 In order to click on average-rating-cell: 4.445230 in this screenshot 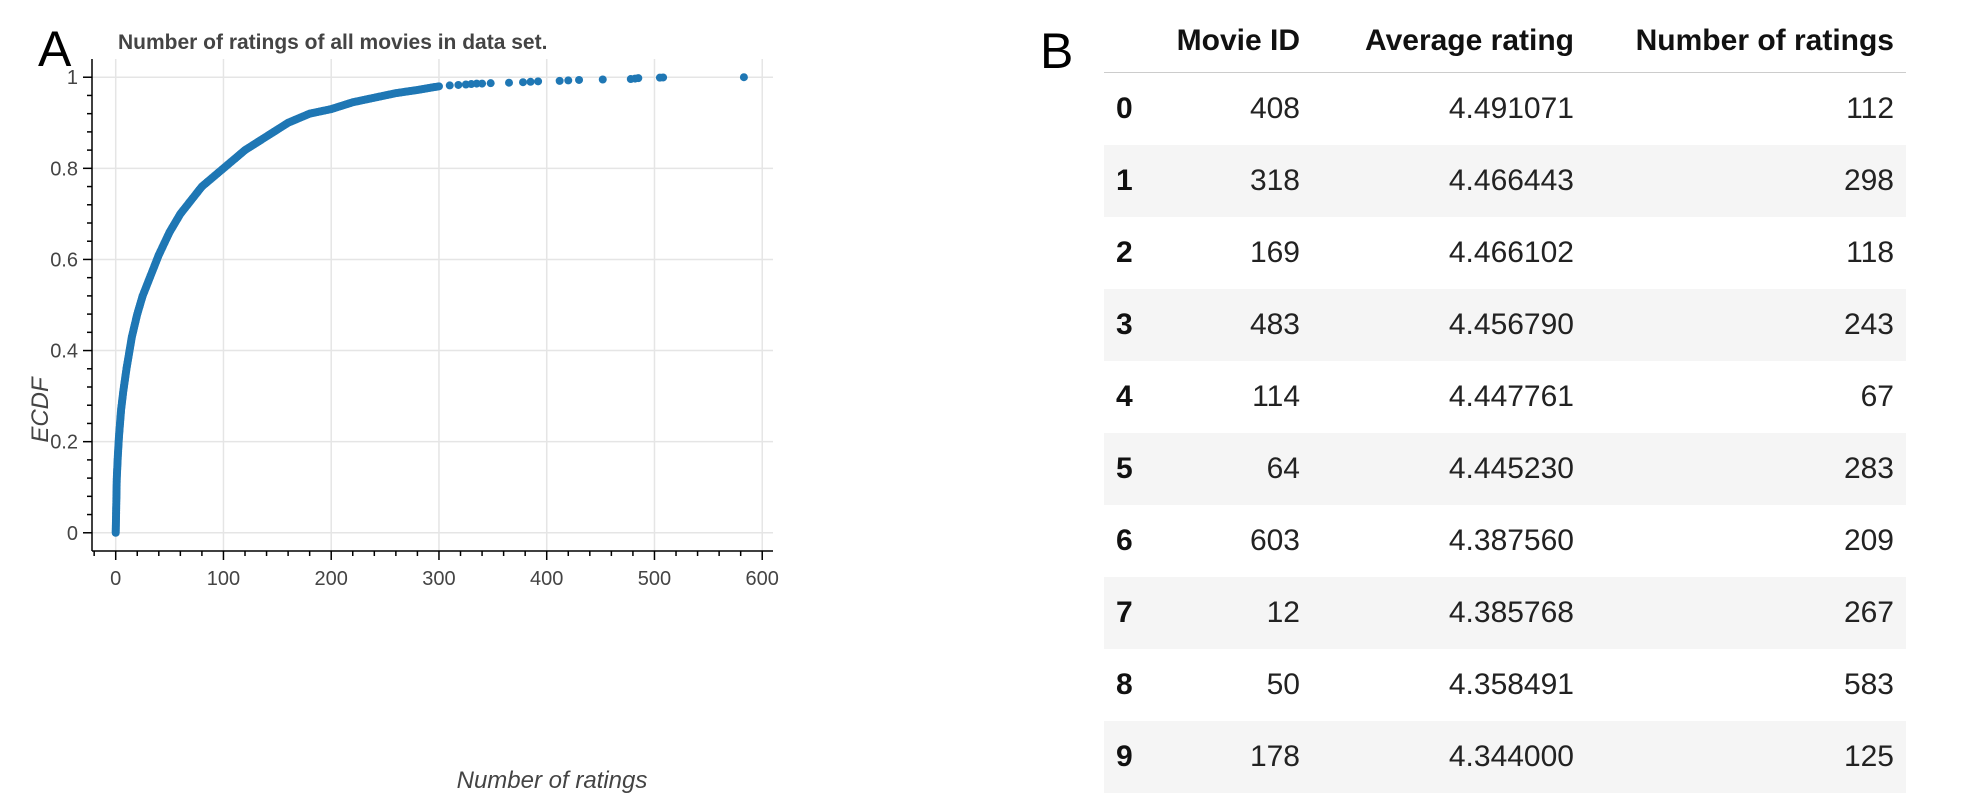, I will do `click(1511, 468)`.